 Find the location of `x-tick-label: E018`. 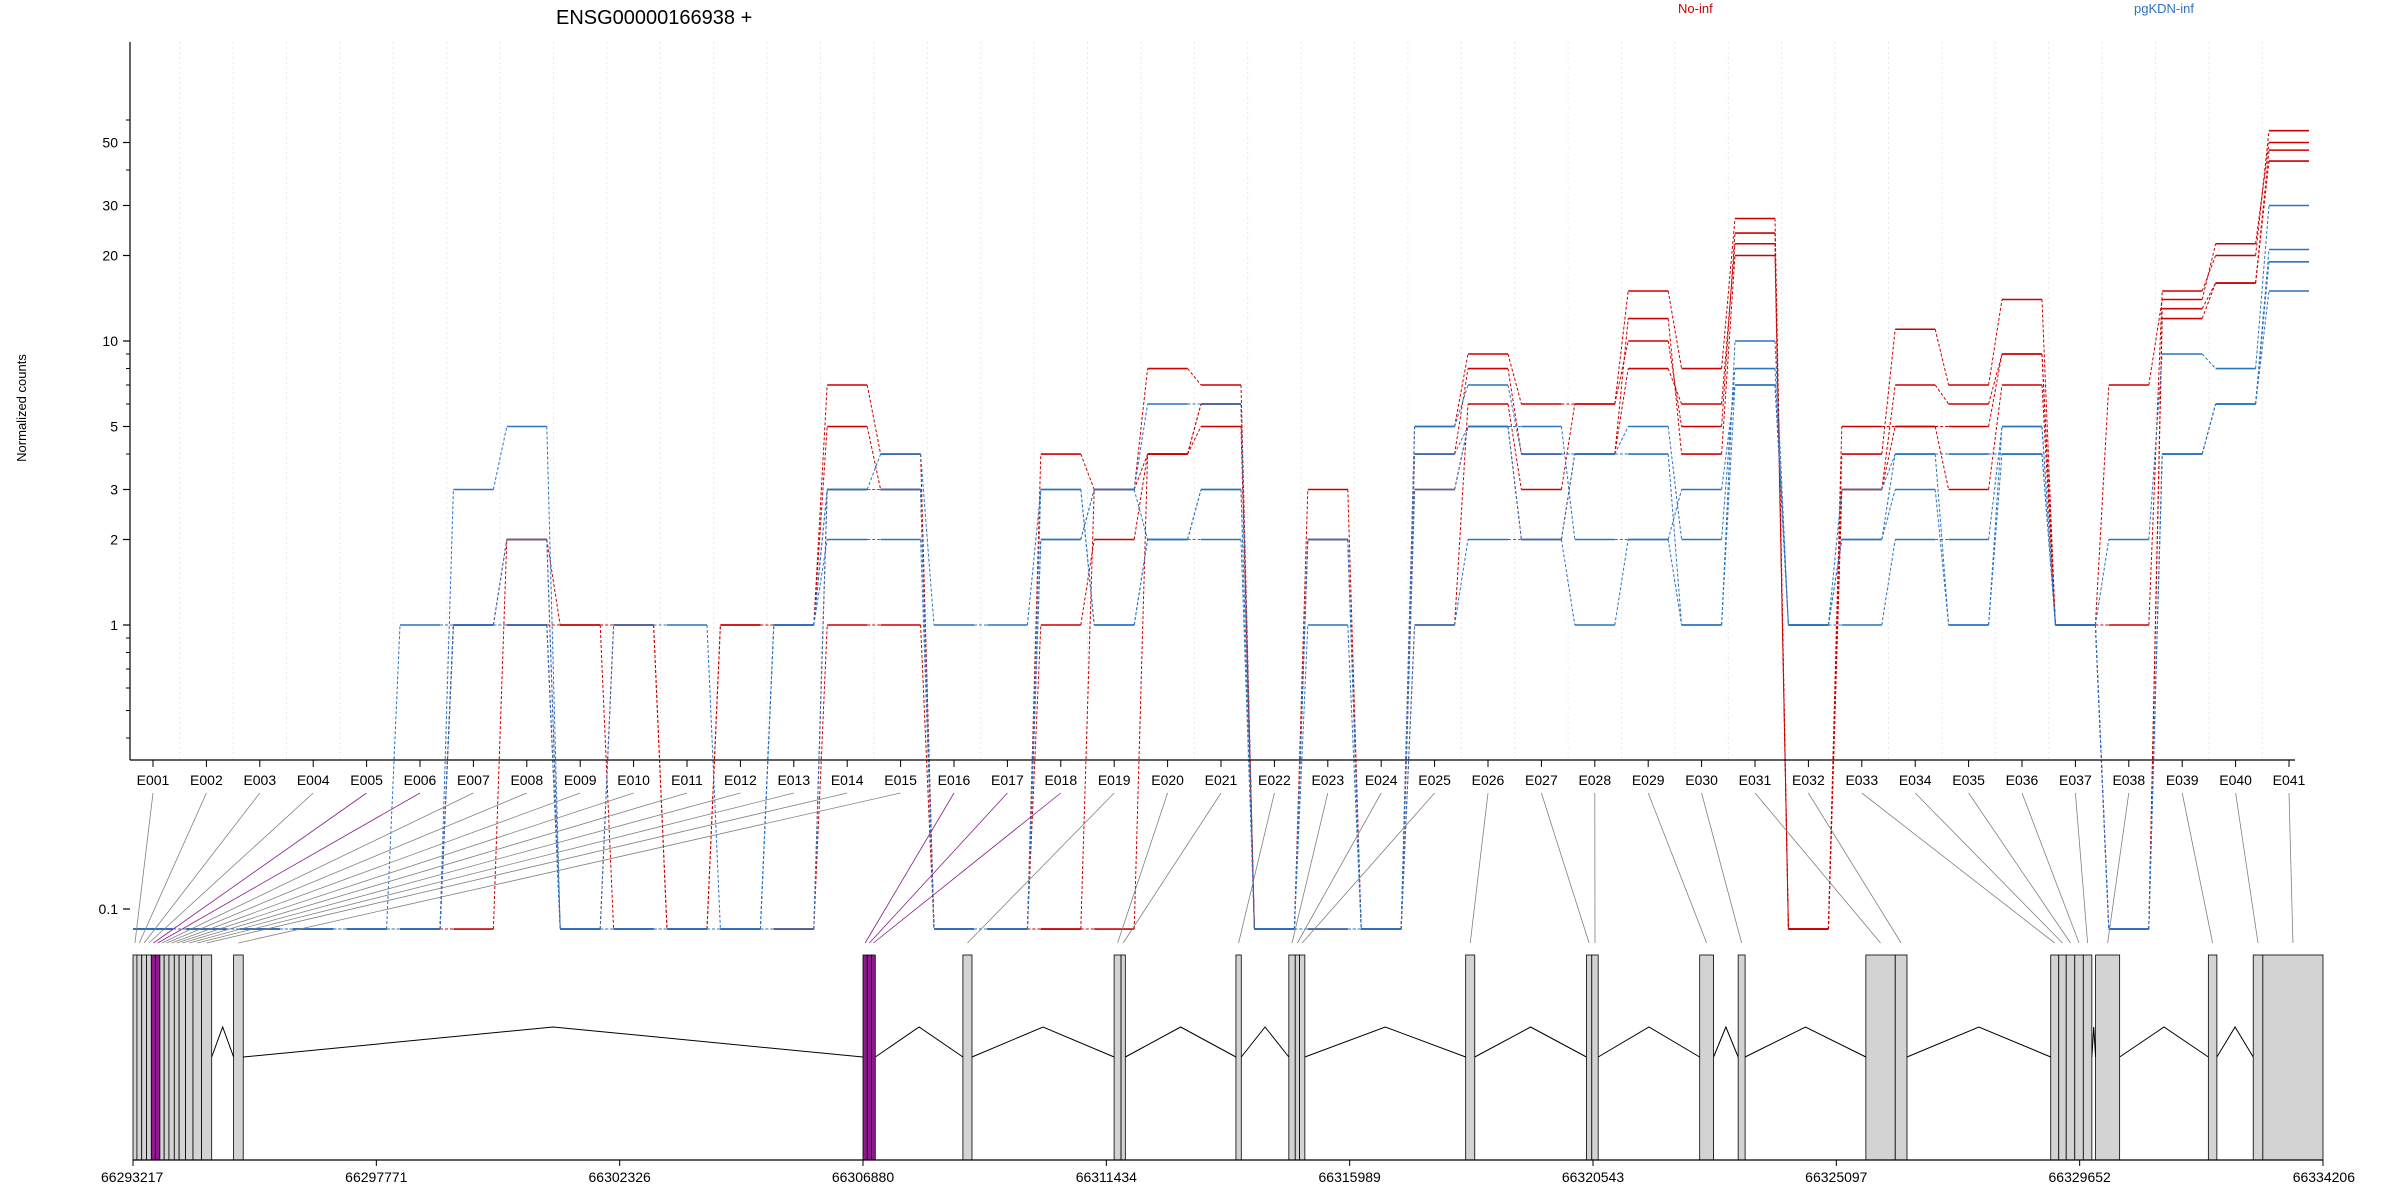

x-tick-label: E018 is located at coordinates (1060, 780).